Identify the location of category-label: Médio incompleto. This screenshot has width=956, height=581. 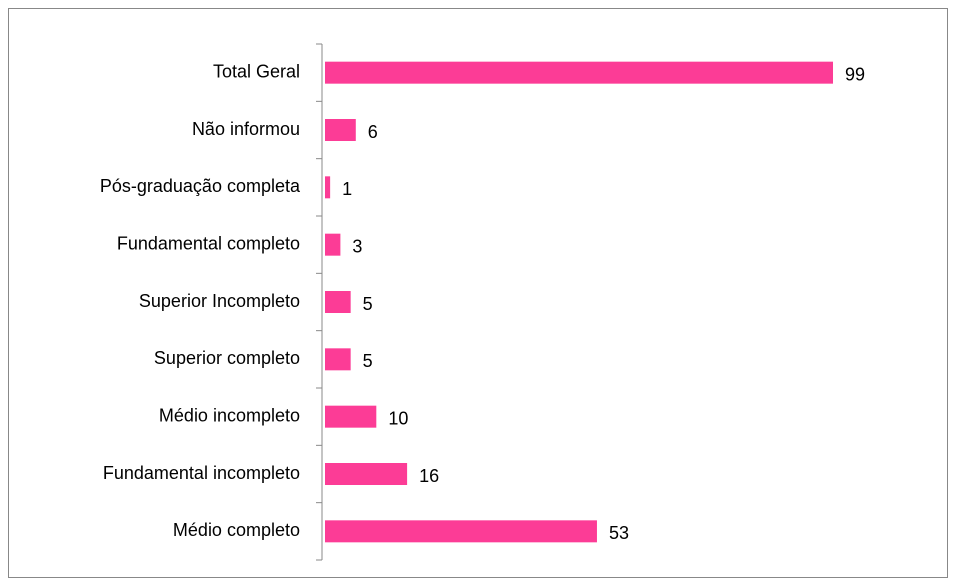
(229, 415).